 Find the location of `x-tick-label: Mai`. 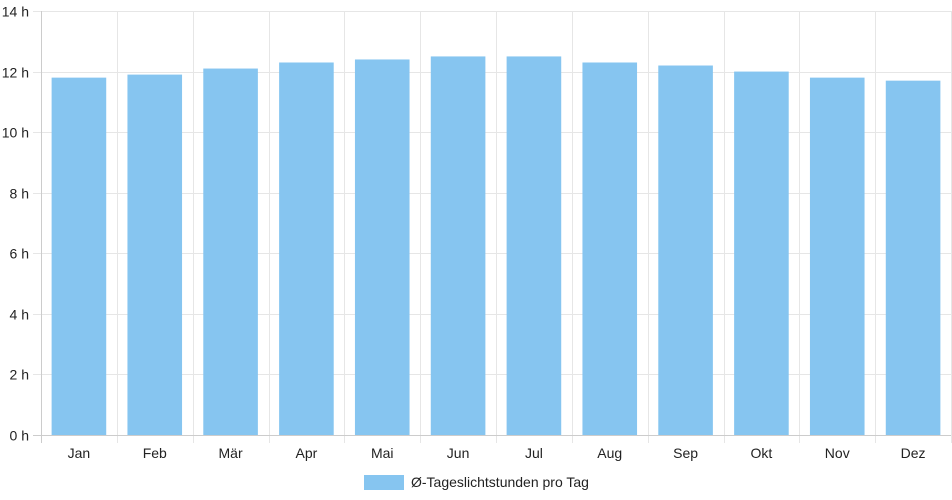

x-tick-label: Mai is located at coordinates (382, 453).